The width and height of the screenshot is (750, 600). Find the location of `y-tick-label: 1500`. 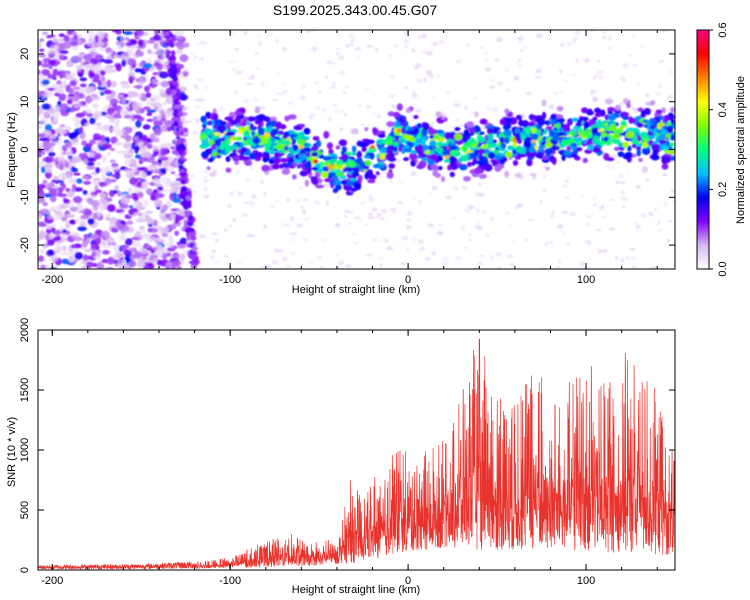

y-tick-label: 1500 is located at coordinates (25, 390).